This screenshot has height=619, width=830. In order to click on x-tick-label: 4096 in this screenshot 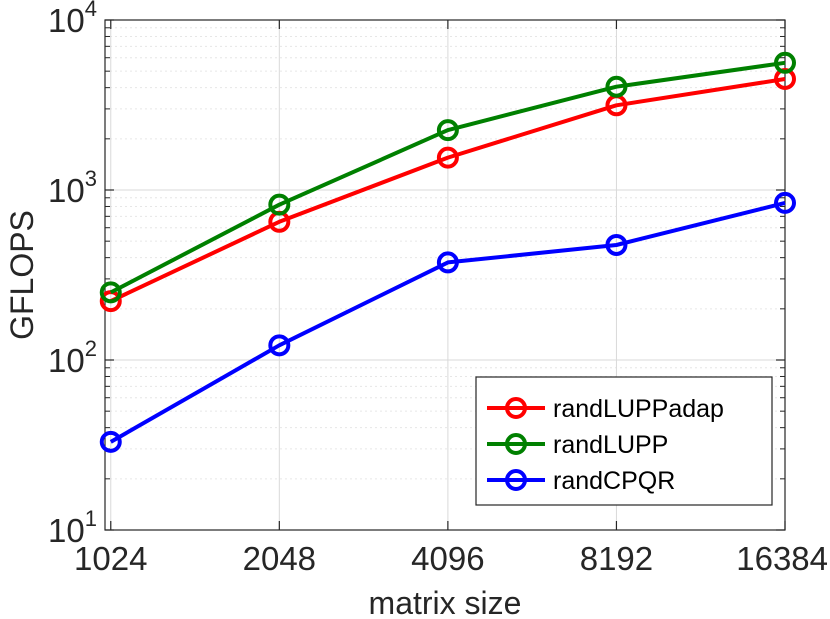, I will do `click(447, 558)`.